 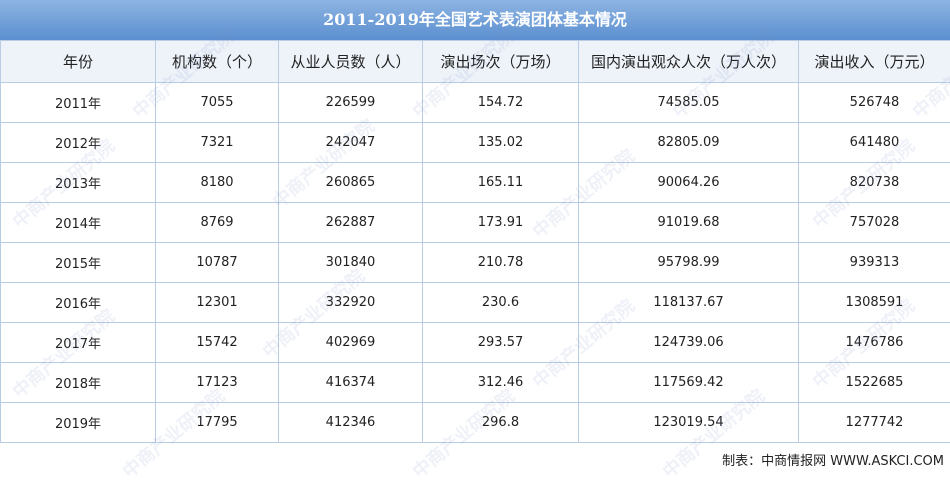 I want to click on cell: 10787, so click(x=217, y=263).